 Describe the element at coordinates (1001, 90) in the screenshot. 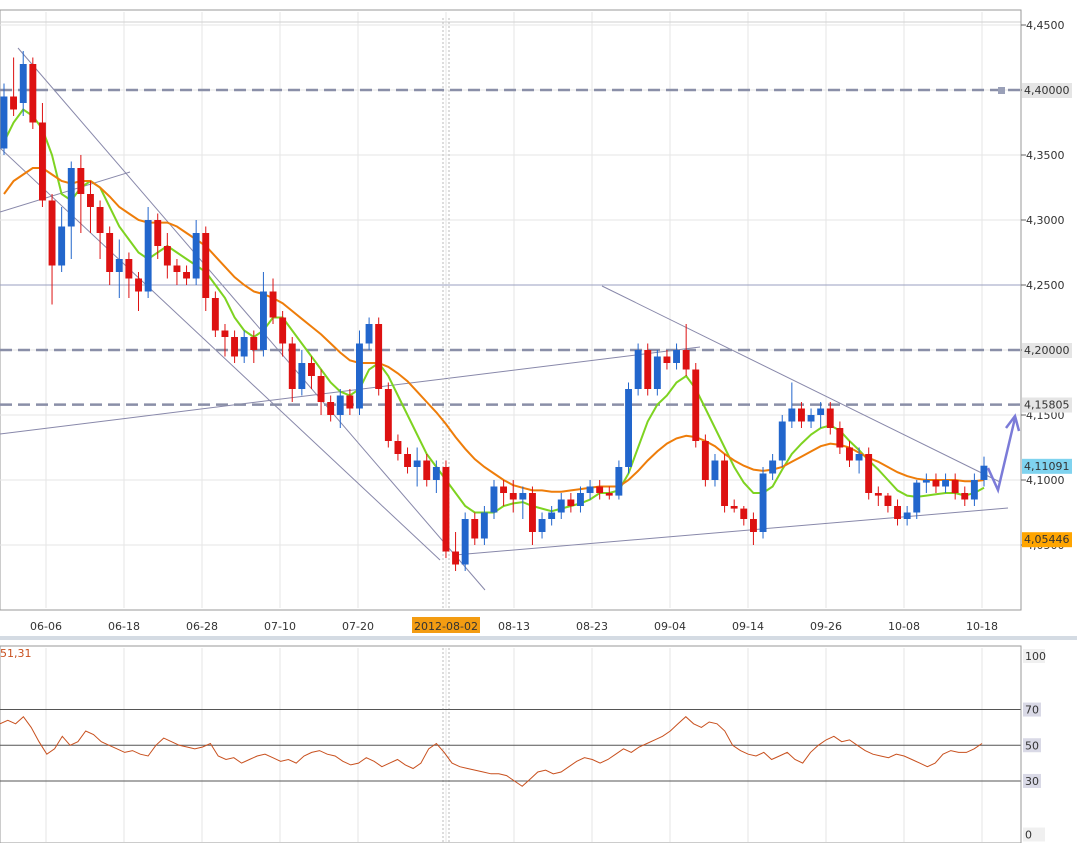

I see `level-handle` at that location.